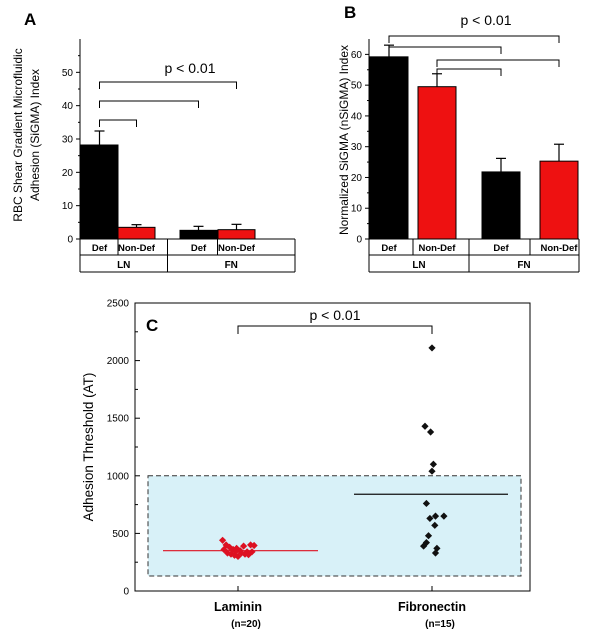  I want to click on y-tick-label: 60, so click(357, 55).